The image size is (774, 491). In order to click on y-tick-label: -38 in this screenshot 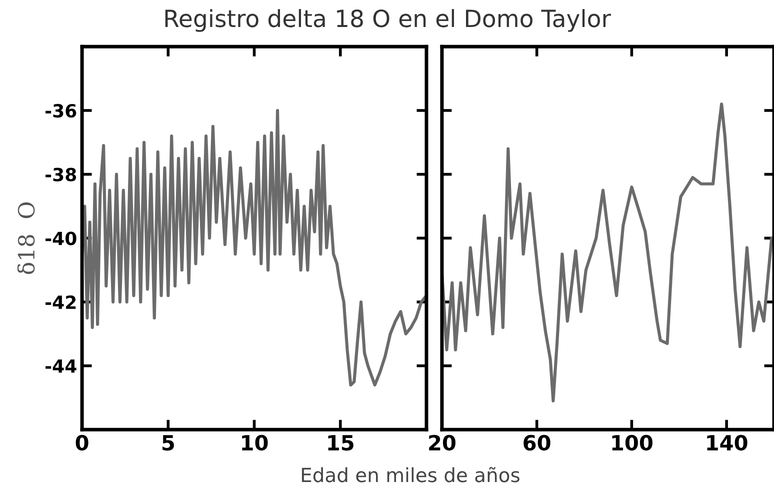, I will do `click(61, 175)`.